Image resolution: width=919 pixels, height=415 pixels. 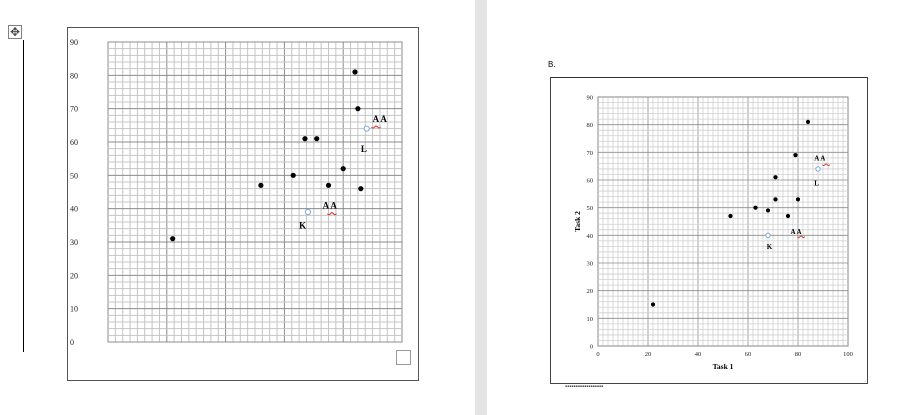 I want to click on header-rule, so click(x=709, y=77).